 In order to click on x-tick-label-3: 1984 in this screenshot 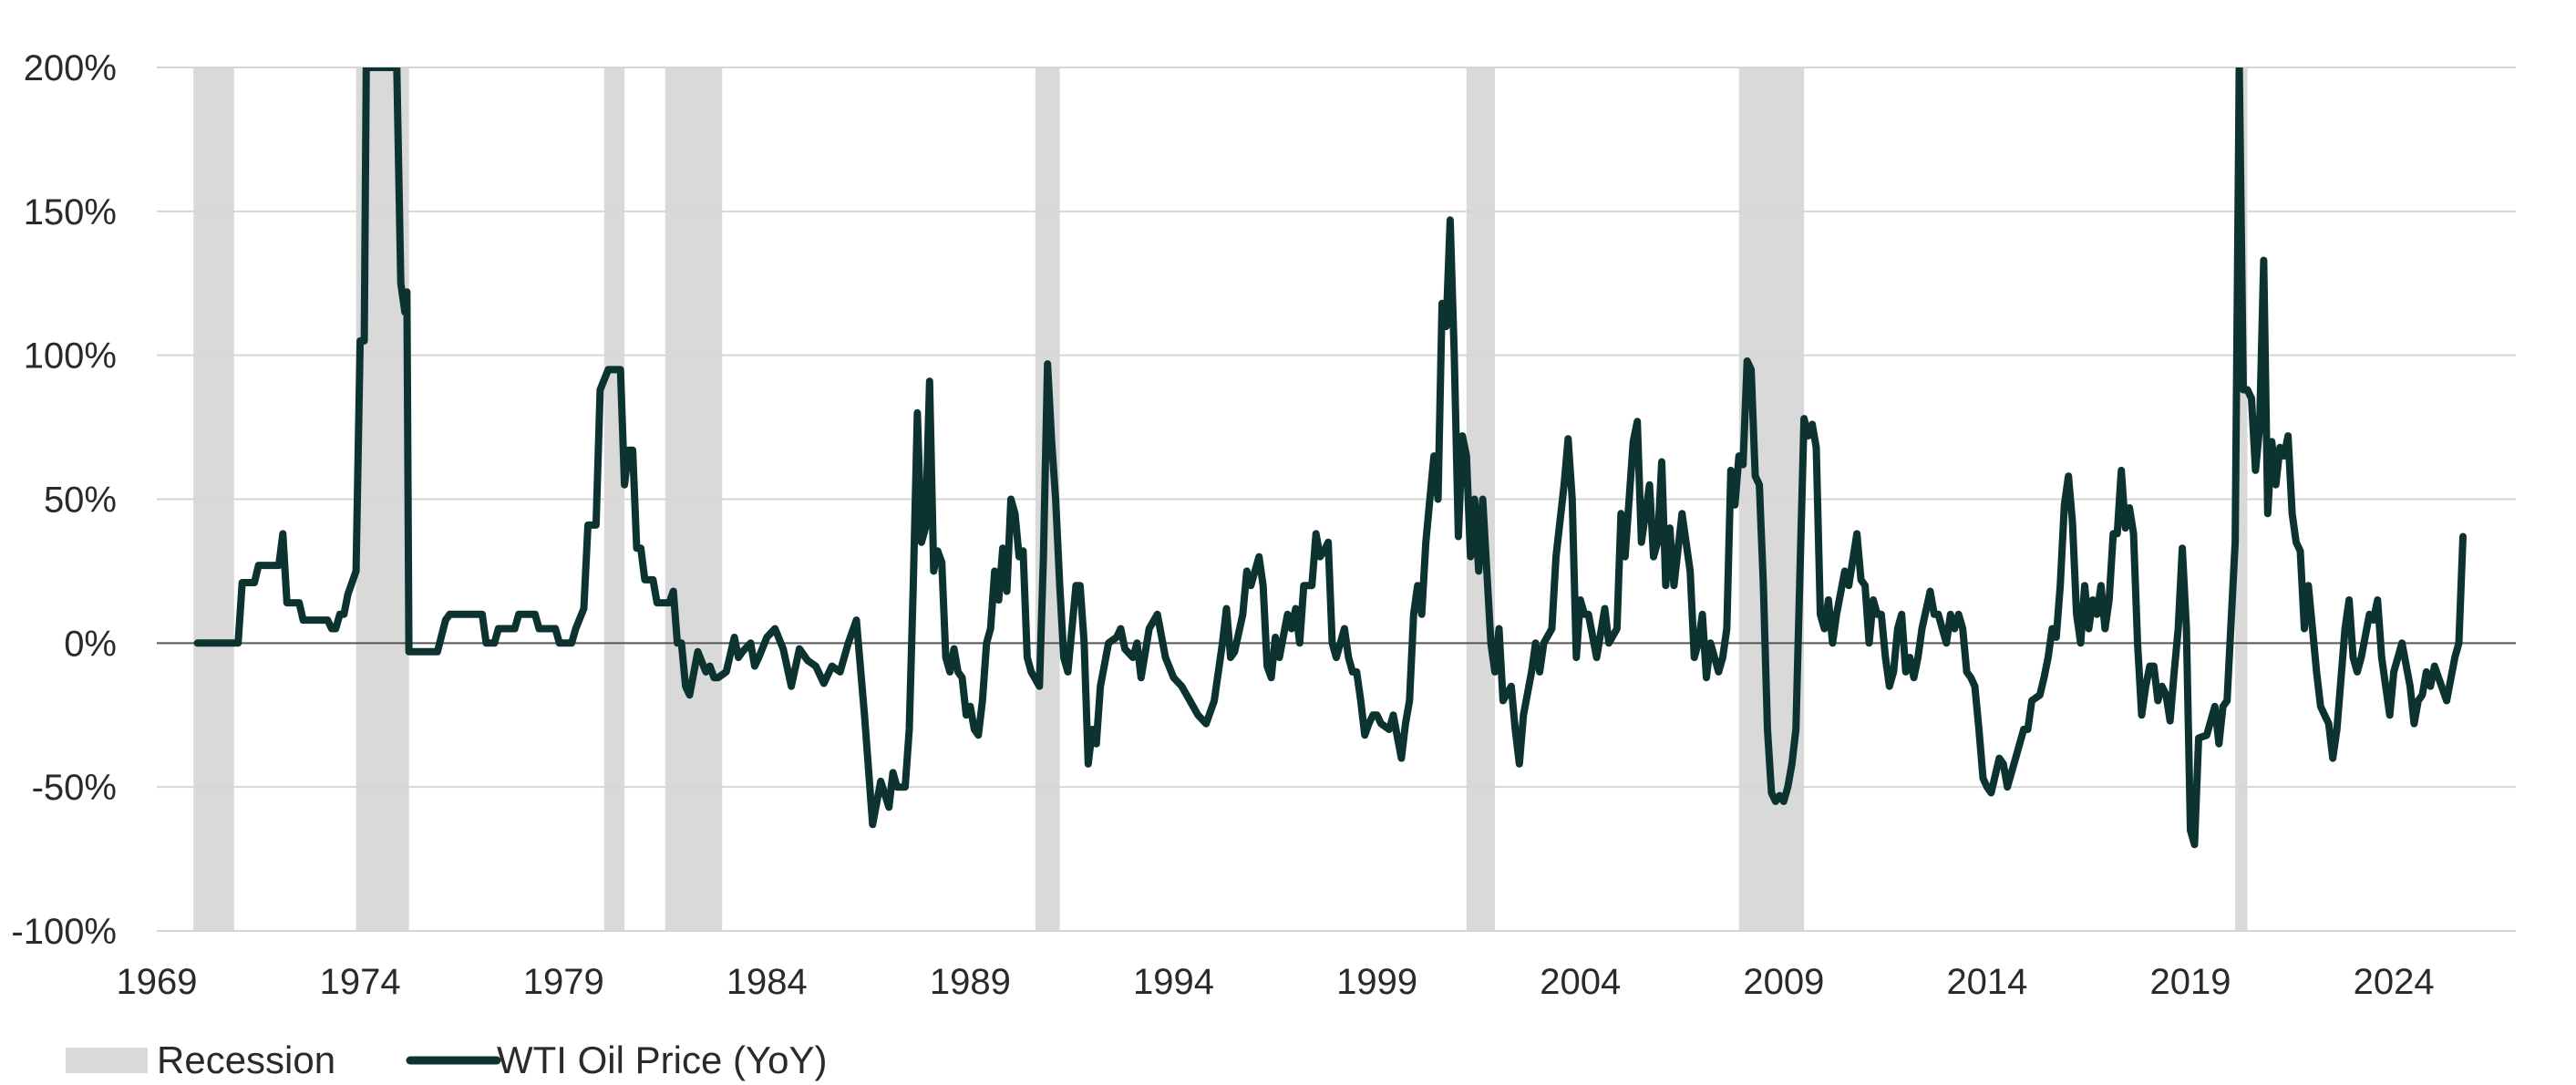, I will do `click(767, 982)`.